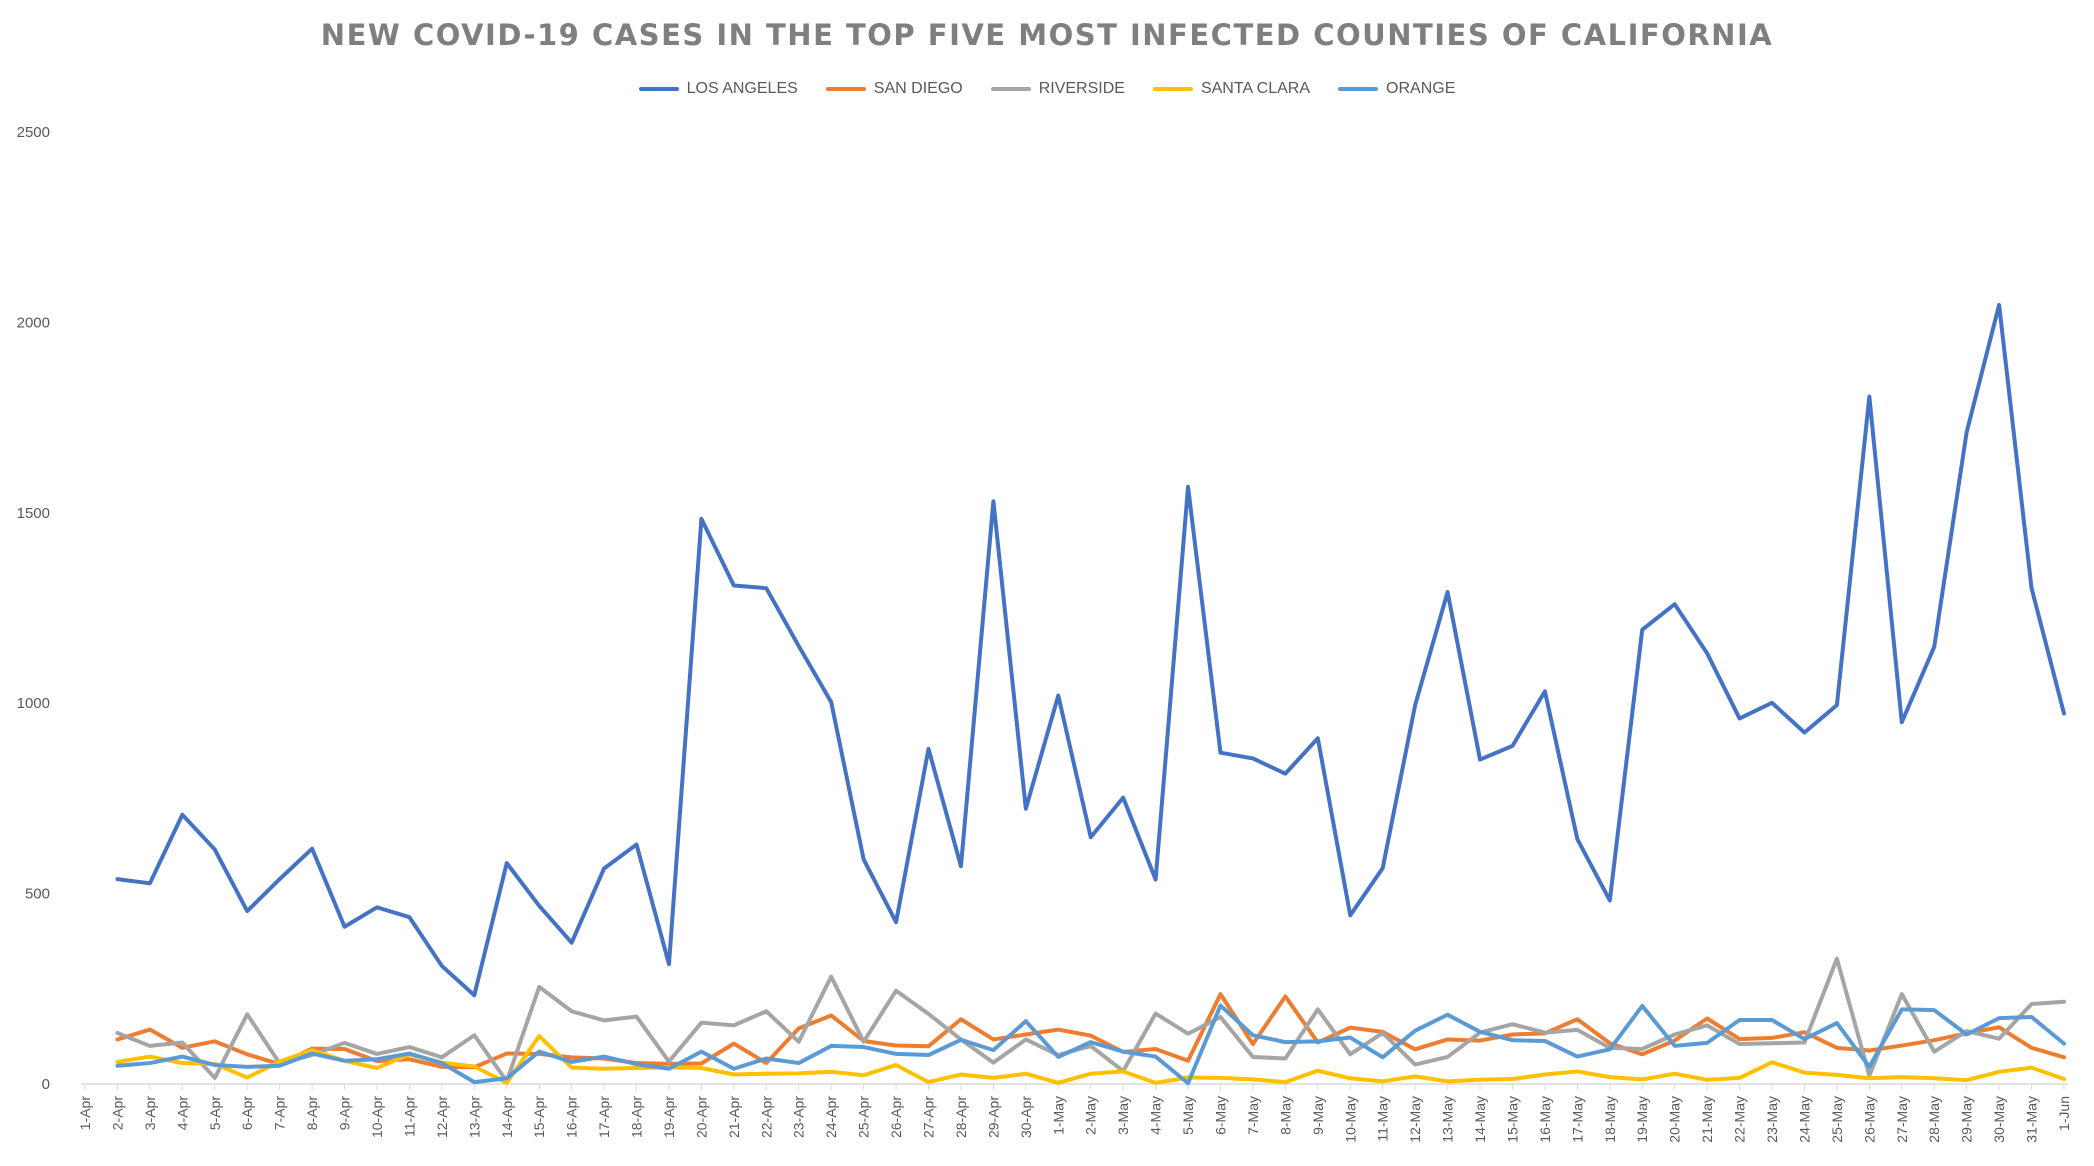  I want to click on x-tick-label: 14-Apr, so click(507, 1117).